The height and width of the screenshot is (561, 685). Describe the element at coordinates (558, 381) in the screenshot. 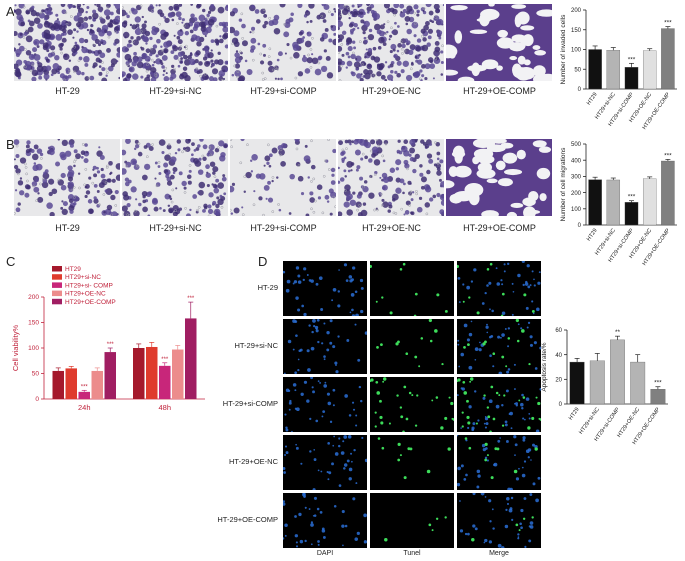

I see `y-tick-label: 20` at that location.